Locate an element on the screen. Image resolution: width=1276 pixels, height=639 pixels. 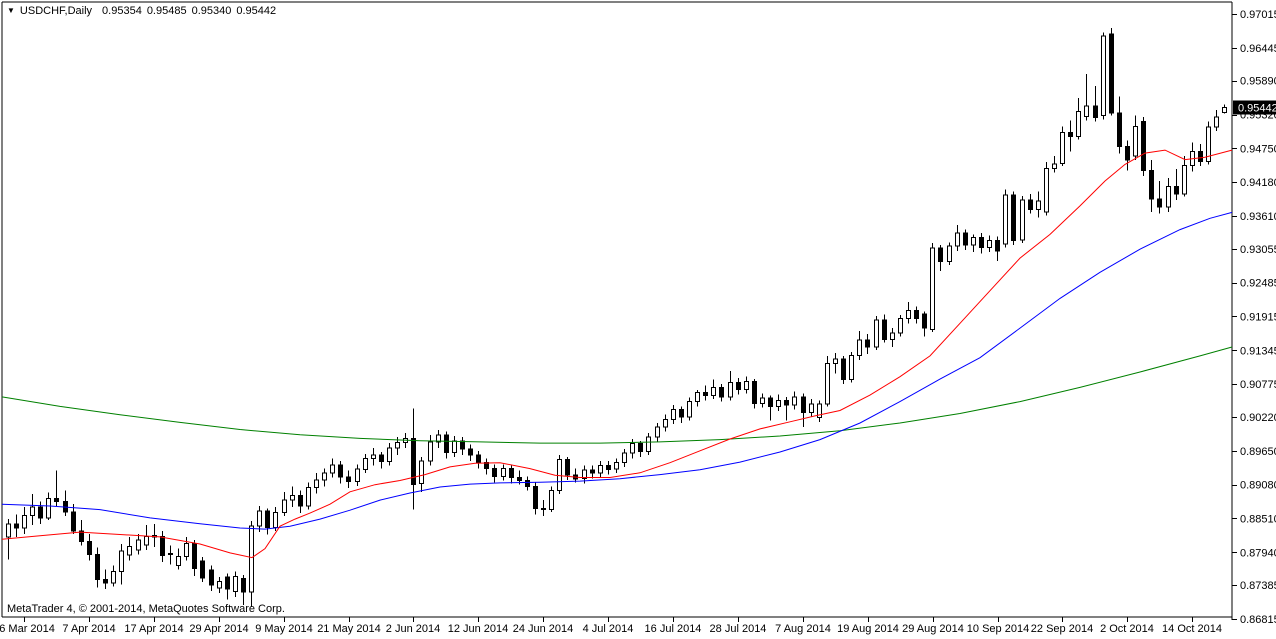
symbol-dropdown-icon: ▼ is located at coordinates (11, 10).